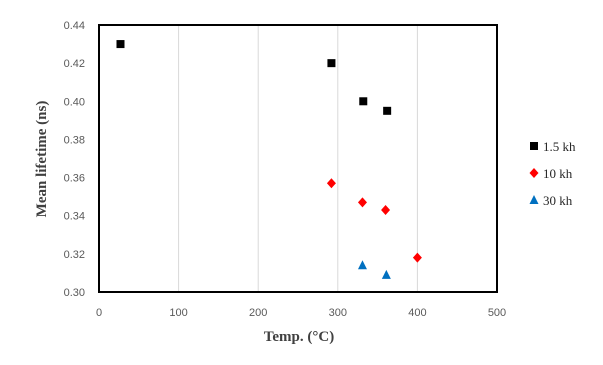 Image resolution: width=603 pixels, height=365 pixels. What do you see at coordinates (559, 146) in the screenshot?
I see `legend-label: 1.5 kh` at bounding box center [559, 146].